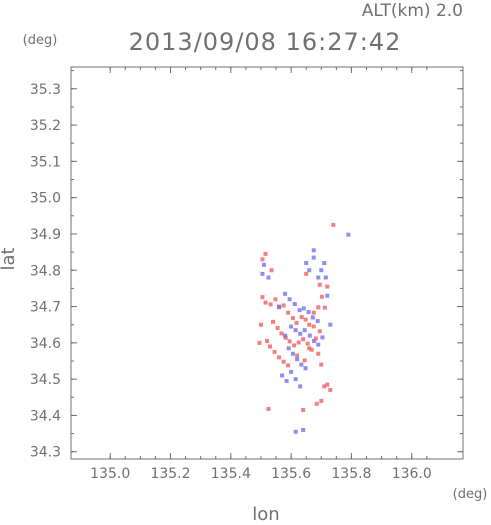 The height and width of the screenshot is (525, 491). What do you see at coordinates (291, 474) in the screenshot?
I see `x-tick-label: 135.6` at bounding box center [291, 474].